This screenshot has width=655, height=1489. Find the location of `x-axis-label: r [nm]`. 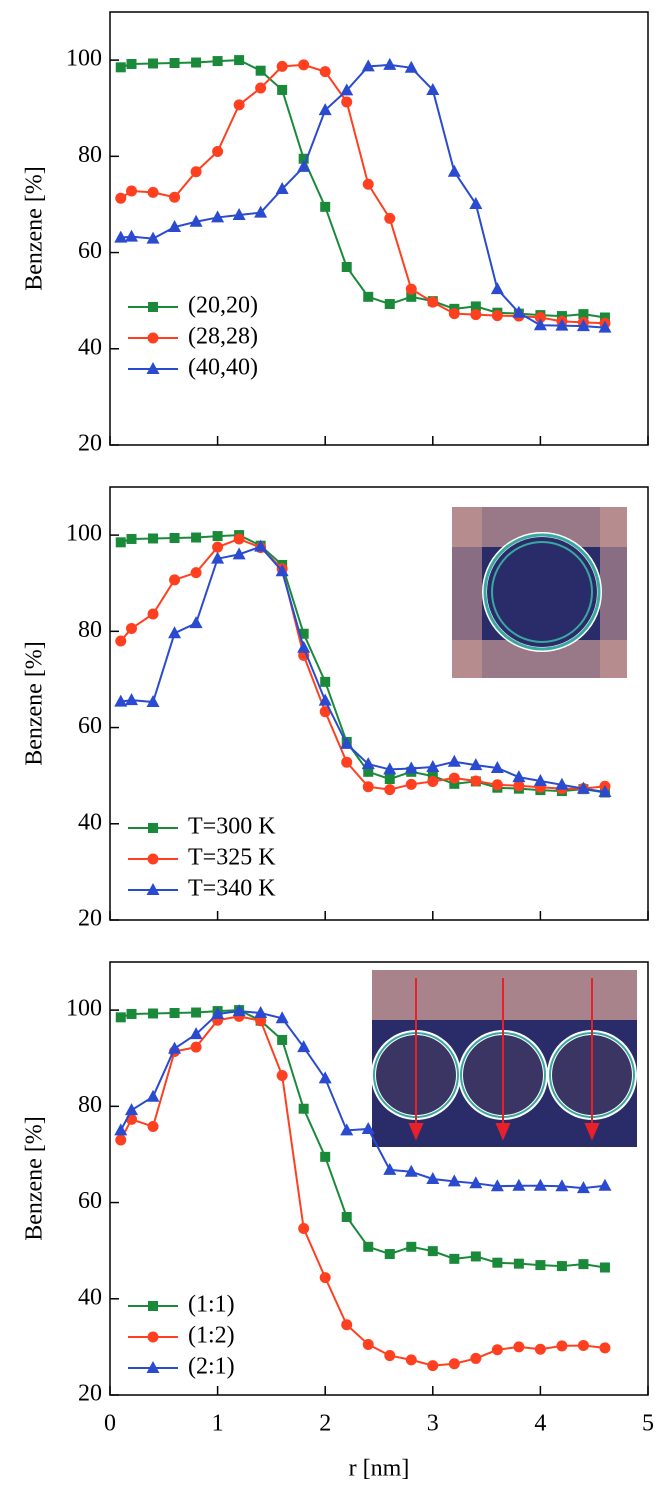

x-axis-label: r [nm] is located at coordinates (379, 1469).